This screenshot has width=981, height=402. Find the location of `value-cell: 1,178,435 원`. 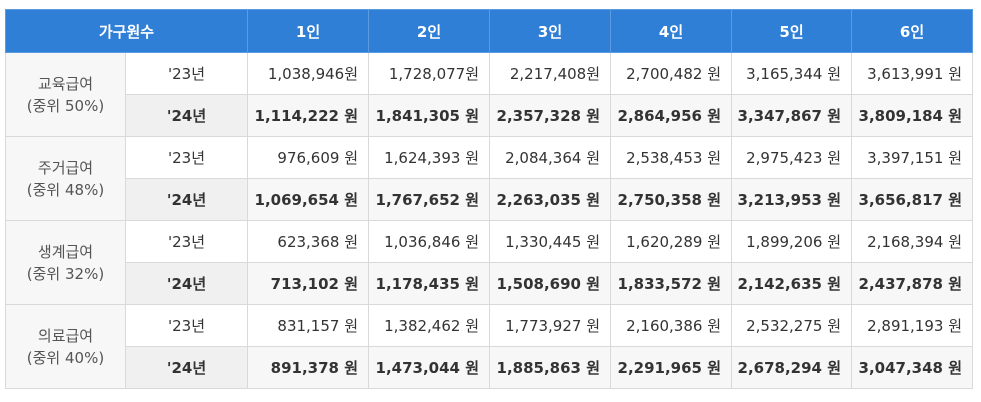

value-cell: 1,178,435 원 is located at coordinates (429, 283).